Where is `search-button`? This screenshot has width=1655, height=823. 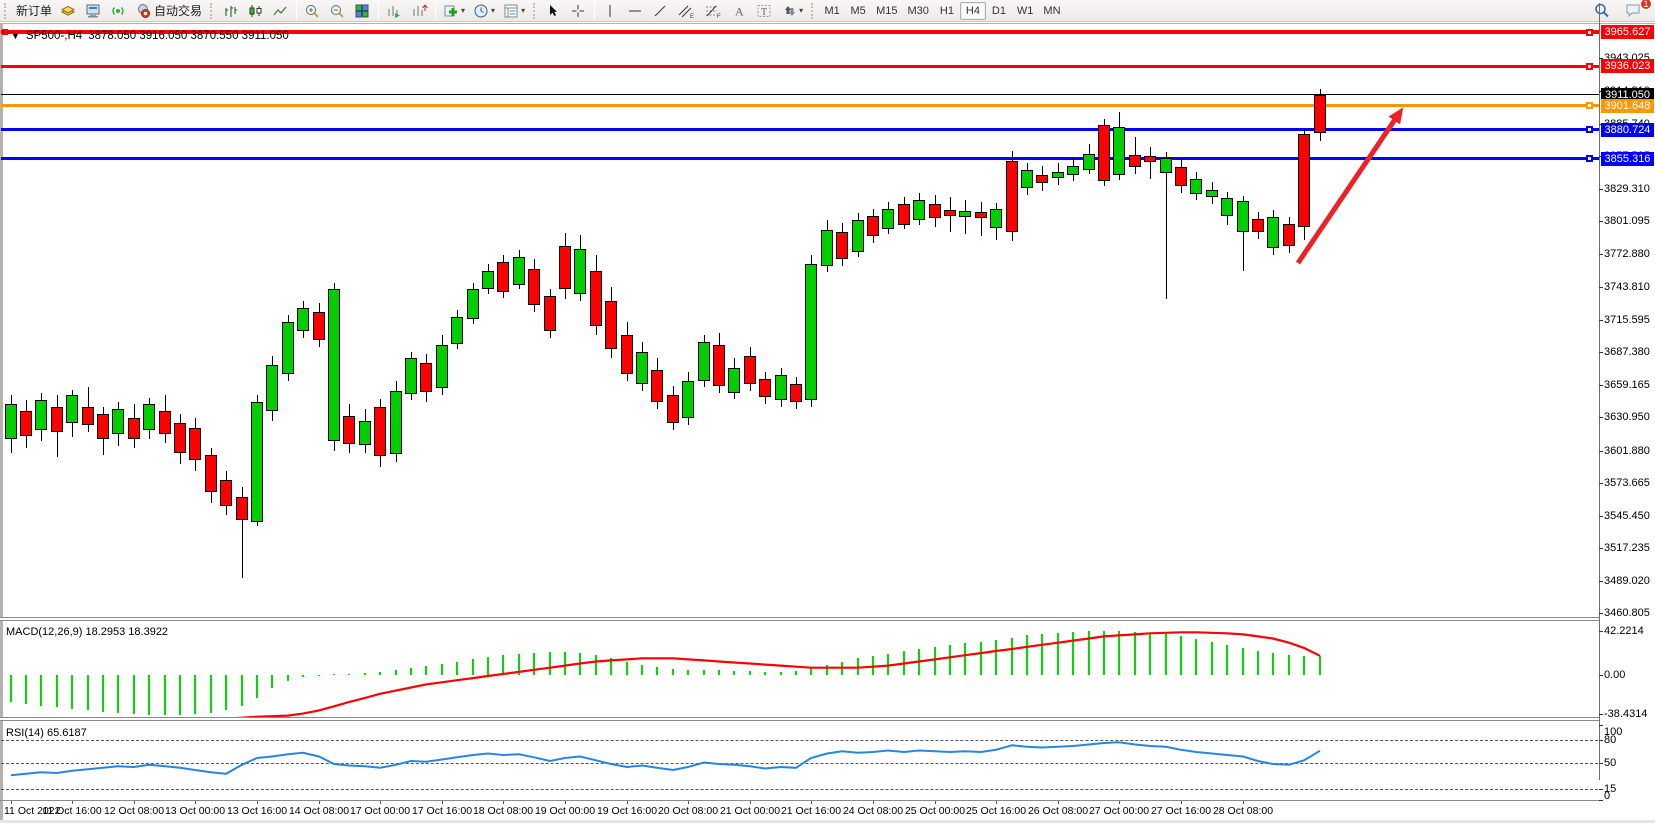 search-button is located at coordinates (1602, 11).